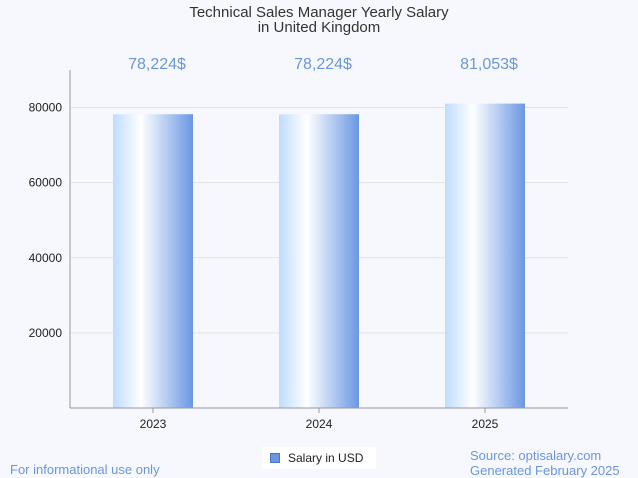 The width and height of the screenshot is (638, 478). Describe the element at coordinates (485, 255) in the screenshot. I see `bar-2025` at that location.